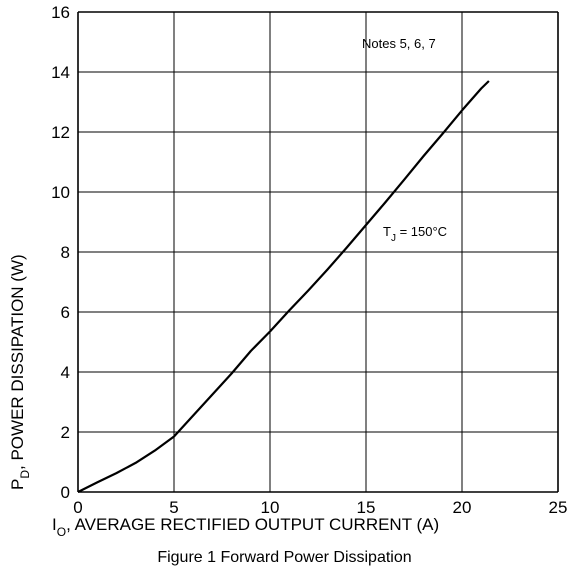  What do you see at coordinates (173, 507) in the screenshot?
I see `x-tick-label: 5` at bounding box center [173, 507].